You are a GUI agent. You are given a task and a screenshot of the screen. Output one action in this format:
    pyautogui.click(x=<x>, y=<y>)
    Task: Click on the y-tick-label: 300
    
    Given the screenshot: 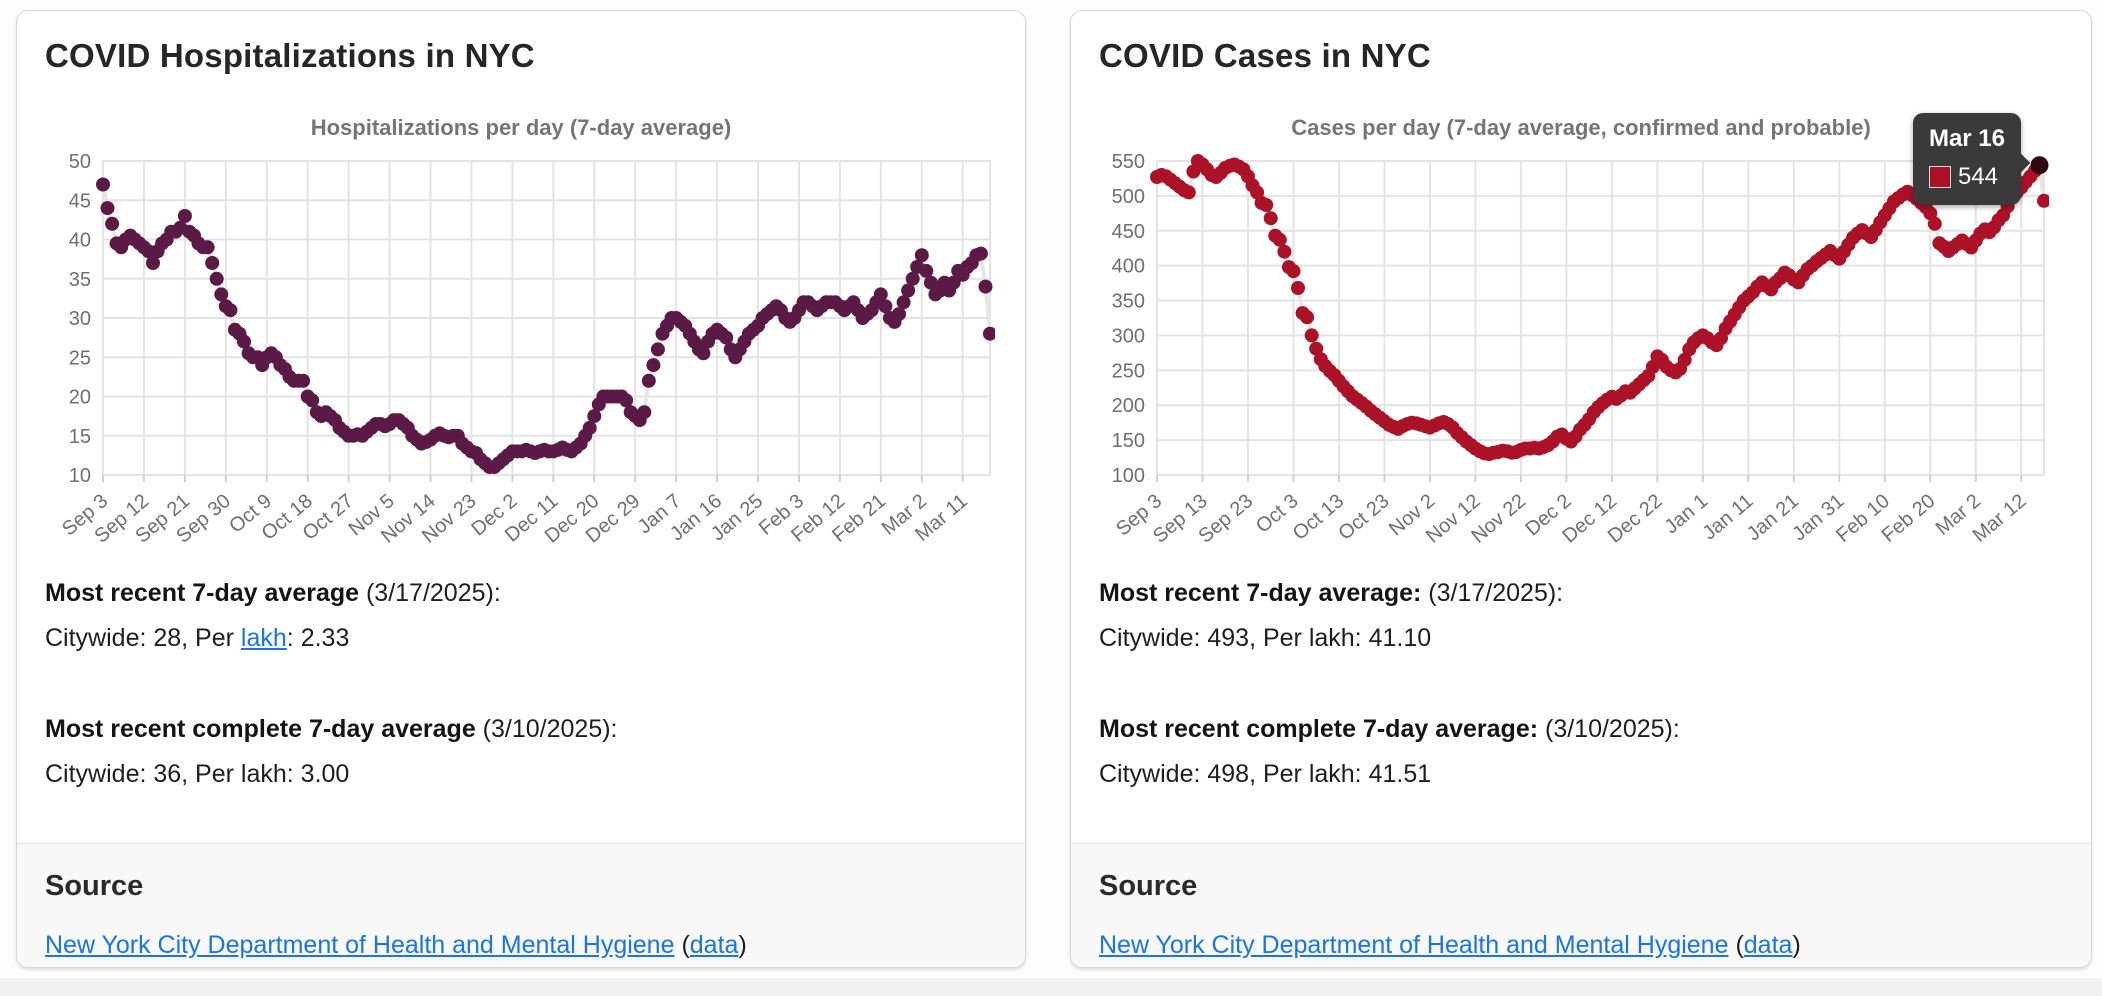 What is the action you would take?
    pyautogui.click(x=1128, y=336)
    